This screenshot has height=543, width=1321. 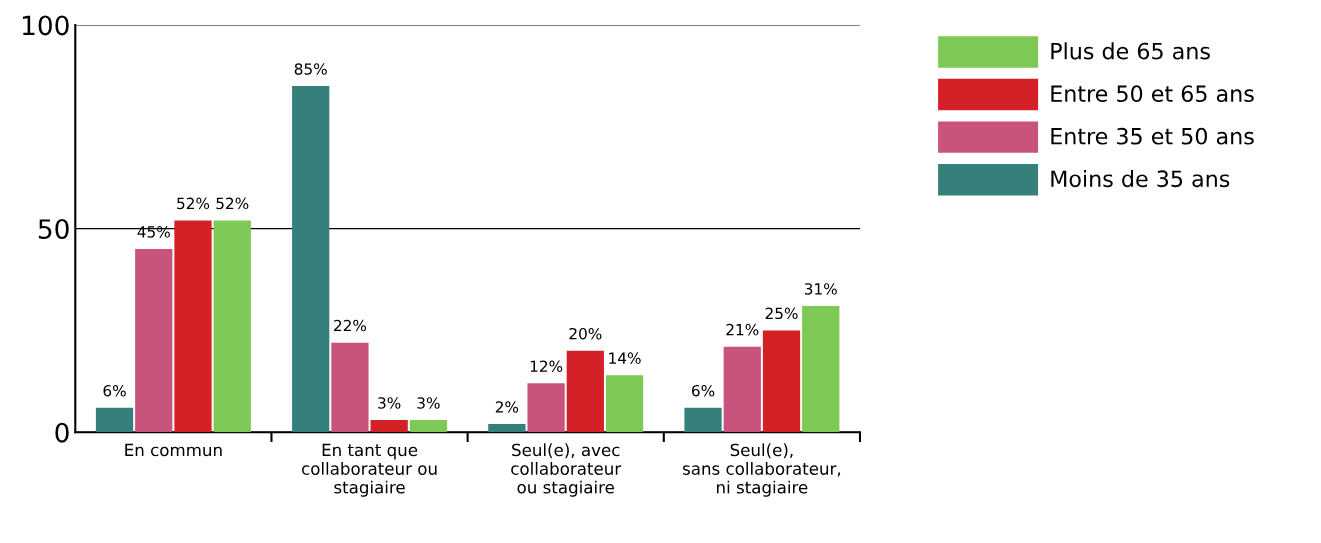 What do you see at coordinates (1130, 51) in the screenshot?
I see `legend-label: Plus de 65 ans` at bounding box center [1130, 51].